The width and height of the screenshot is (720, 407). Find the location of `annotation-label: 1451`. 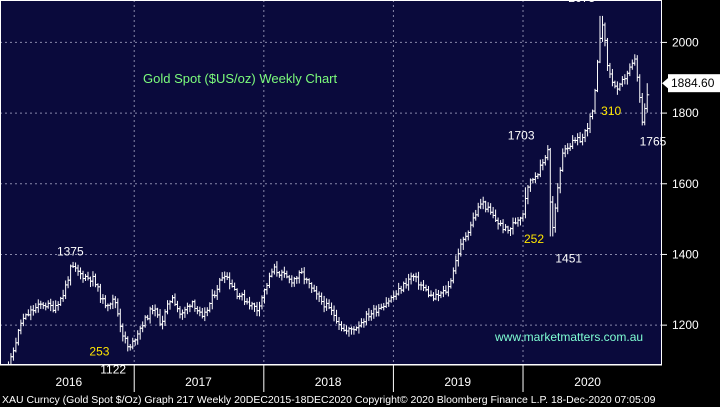

annotation-label: 1451 is located at coordinates (568, 258).